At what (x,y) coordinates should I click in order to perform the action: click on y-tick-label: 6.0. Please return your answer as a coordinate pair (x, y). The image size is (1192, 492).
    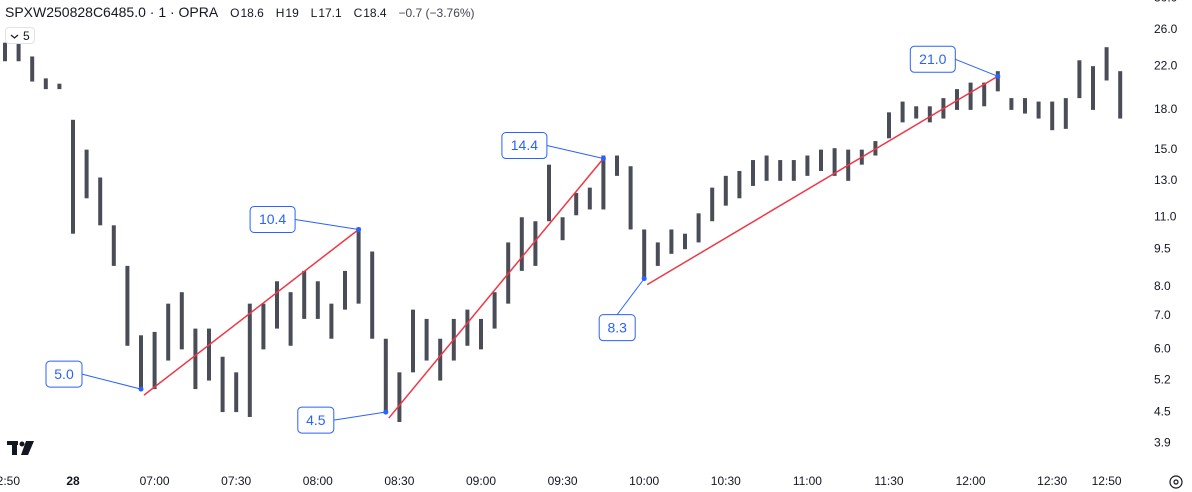
    Looking at the image, I should click on (1162, 349).